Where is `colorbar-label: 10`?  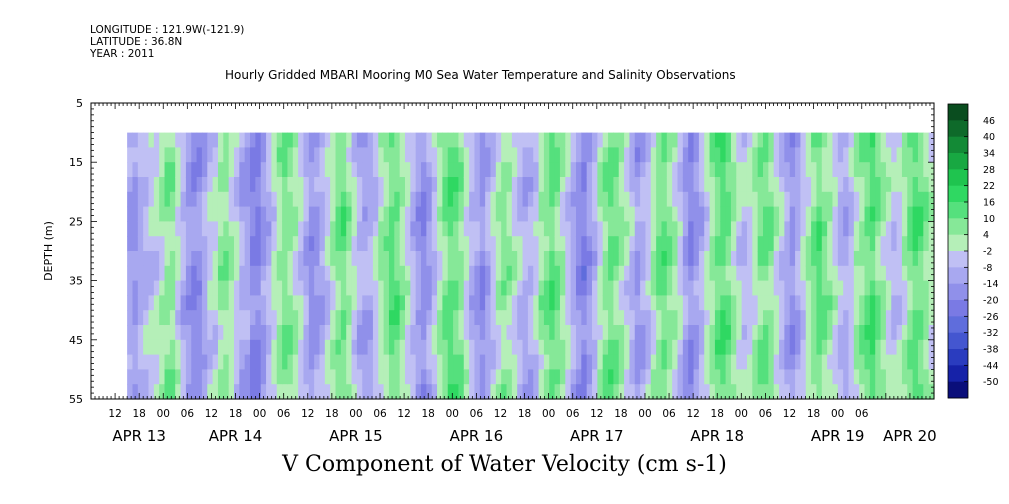
colorbar-label: 10 is located at coordinates (989, 219).